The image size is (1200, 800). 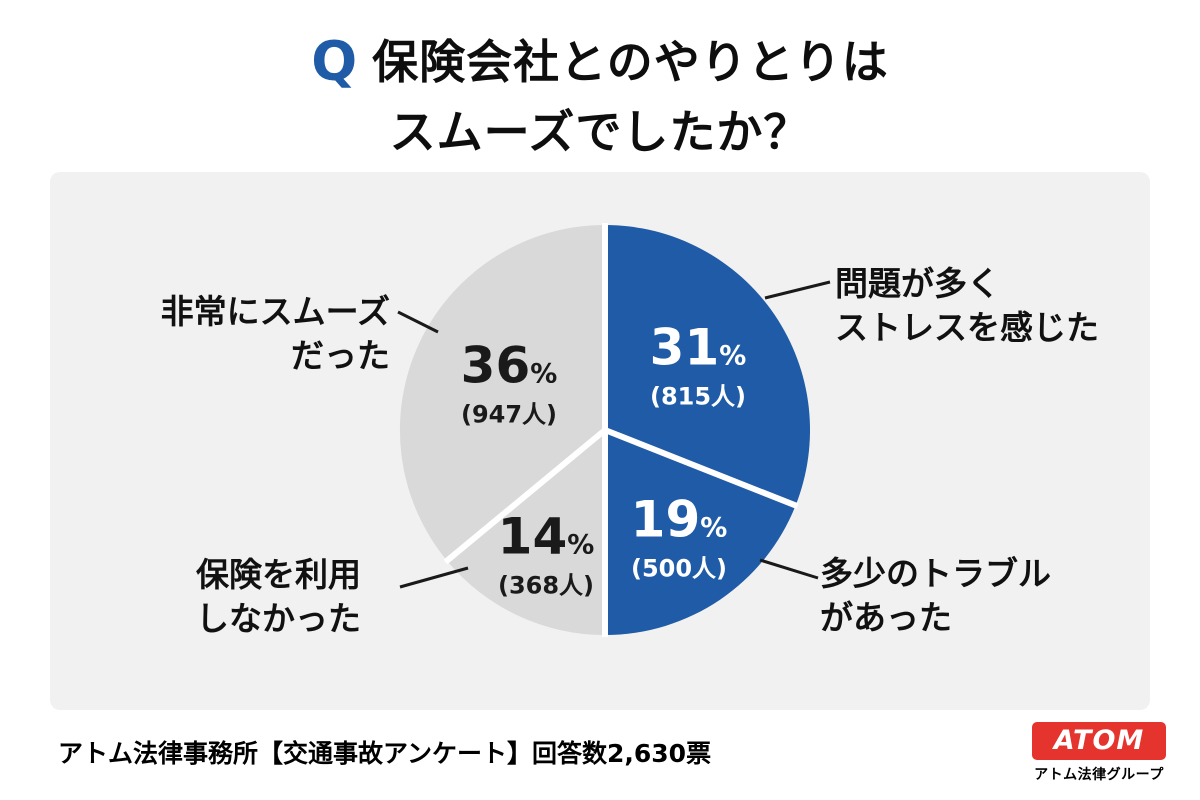 I want to click on atom-logo: ATOM アトム法律グループ, so click(x=1099, y=753).